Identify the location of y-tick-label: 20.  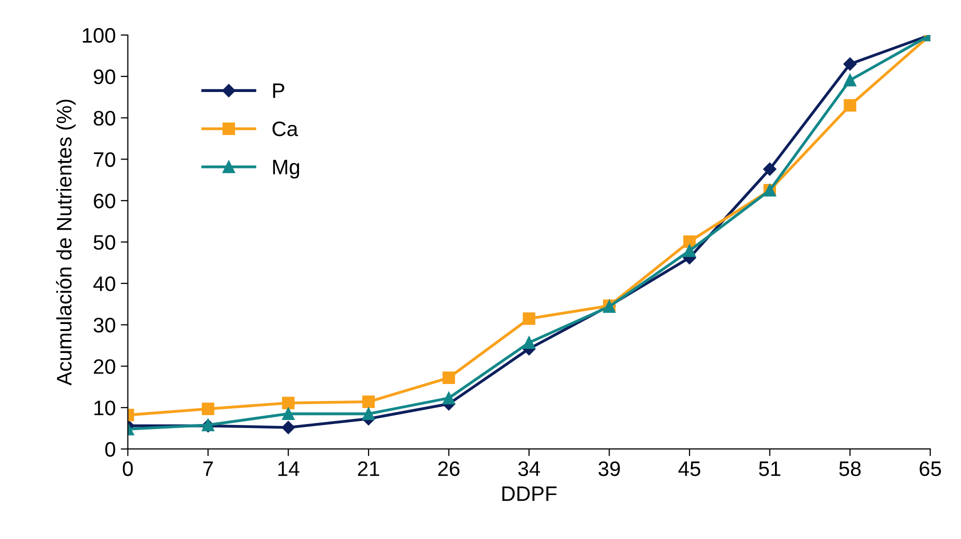
(105, 366).